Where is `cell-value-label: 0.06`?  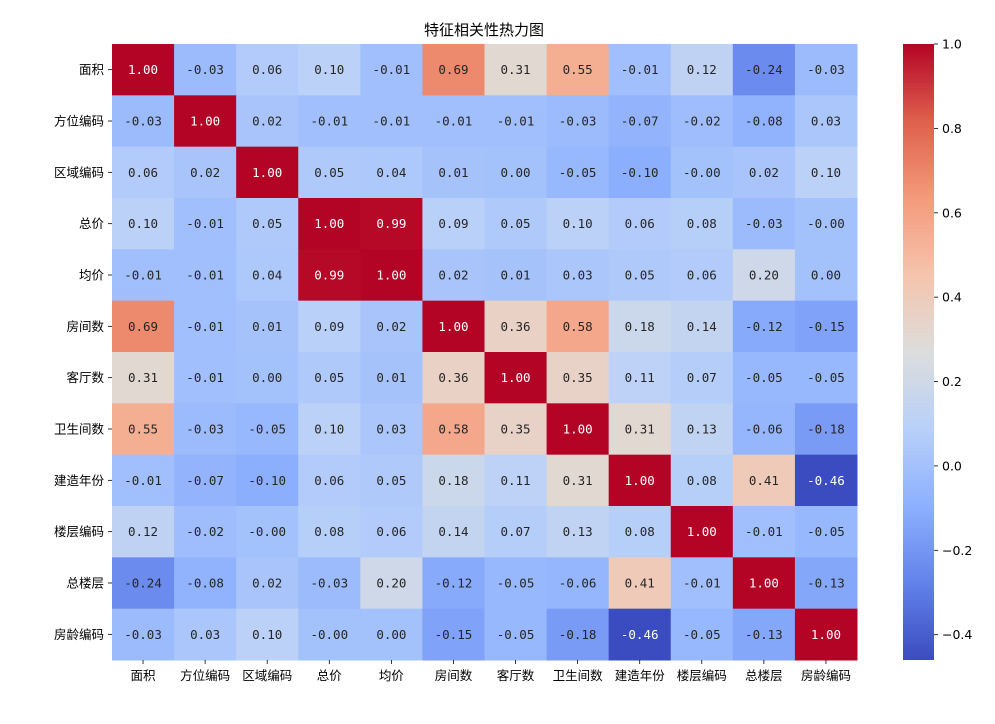 cell-value-label: 0.06 is located at coordinates (391, 531).